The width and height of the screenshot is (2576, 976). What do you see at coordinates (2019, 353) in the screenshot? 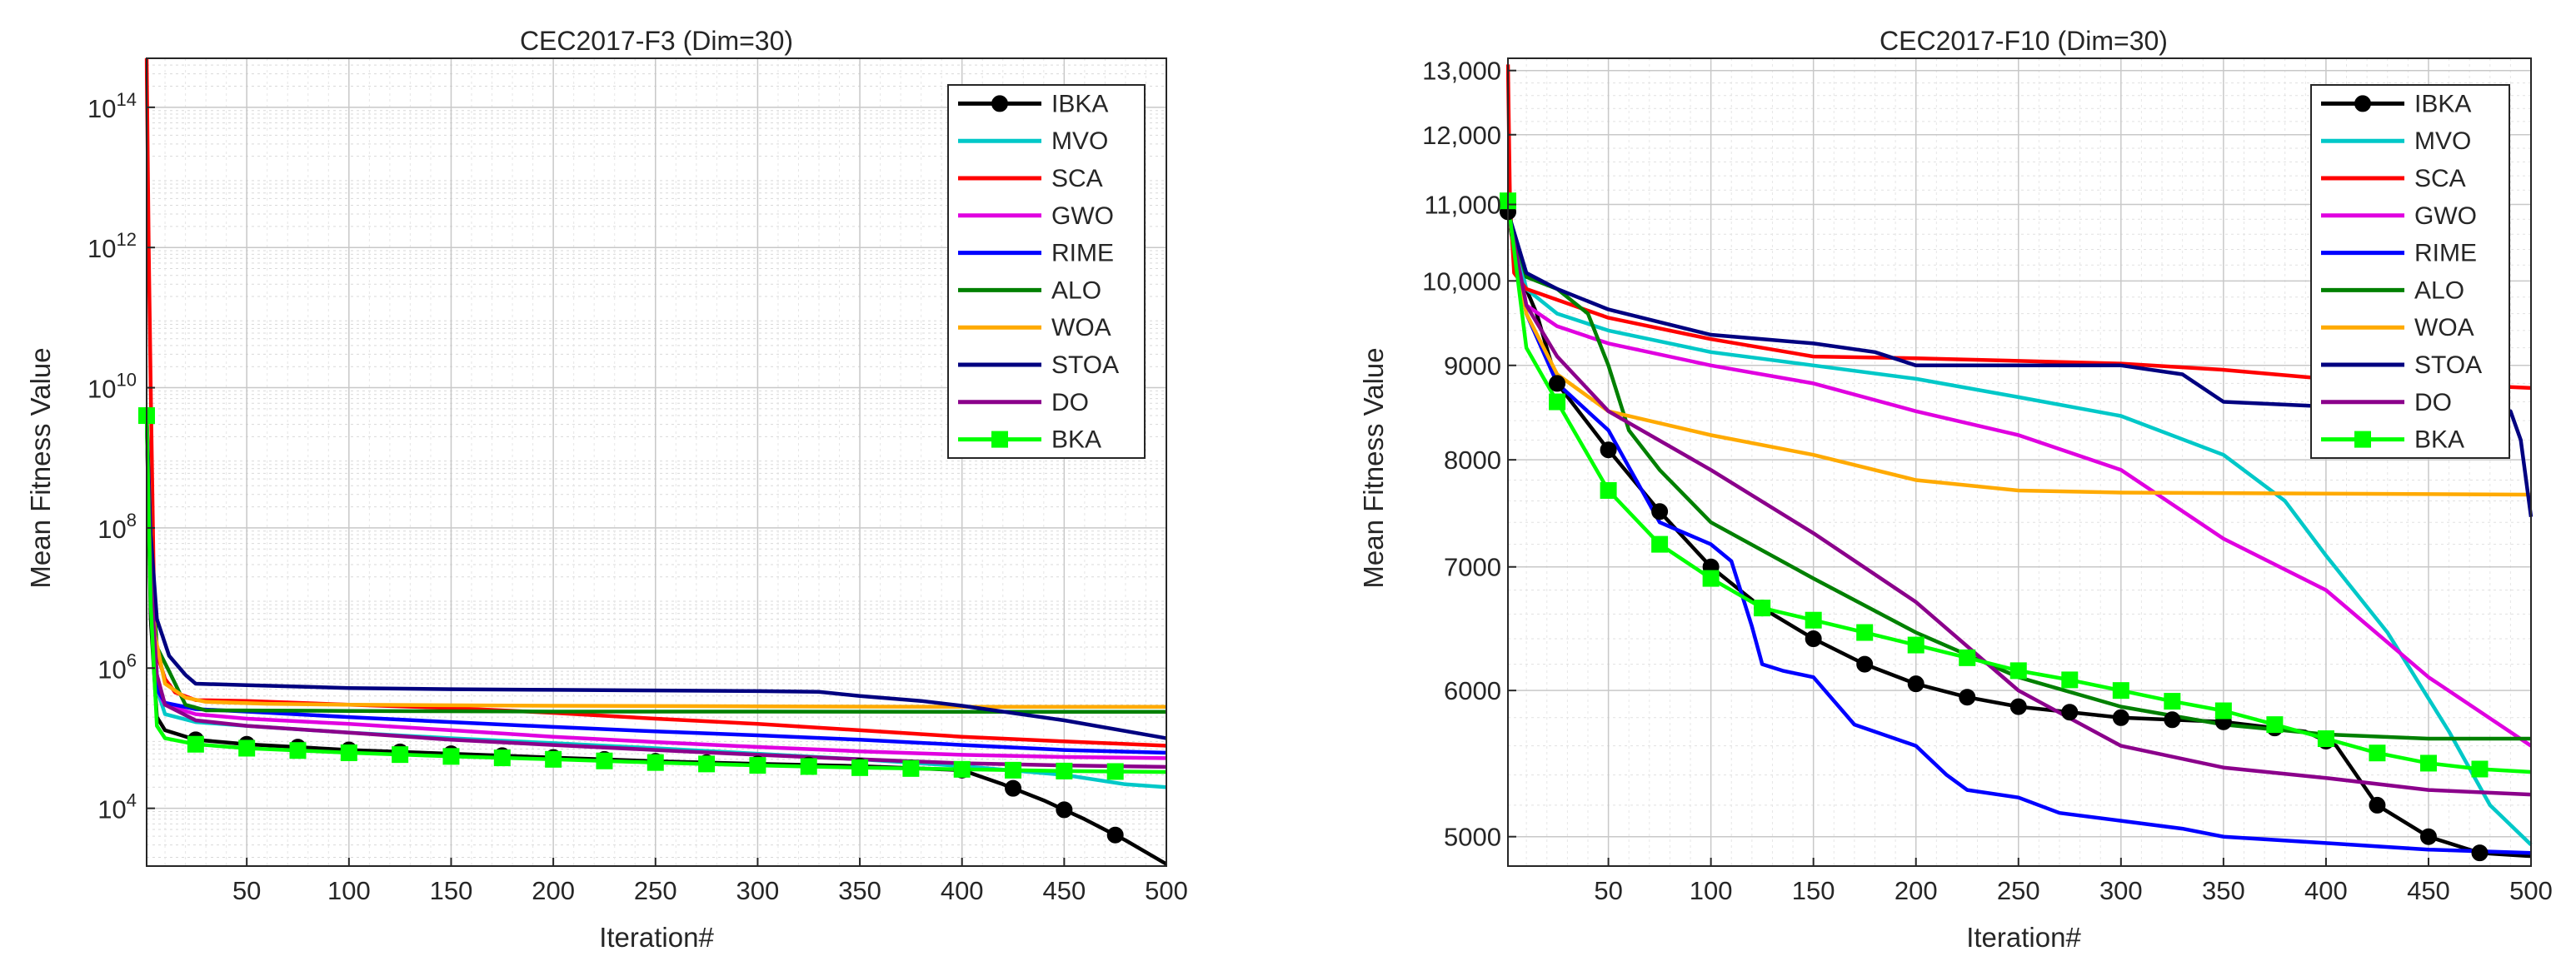
I see `series-line-woa` at bounding box center [2019, 353].